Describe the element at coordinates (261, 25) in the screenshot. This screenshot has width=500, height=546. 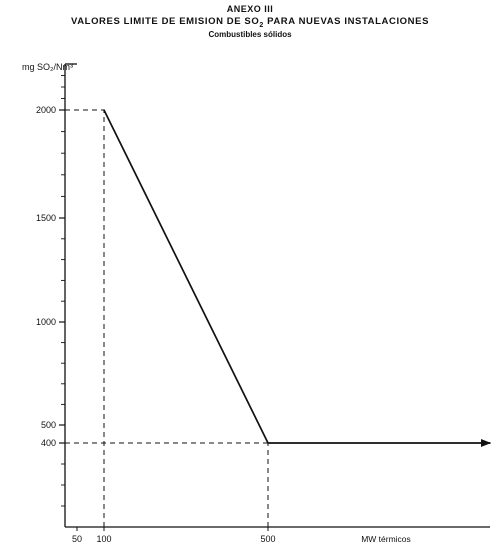
I see `title-subscript: 2` at that location.